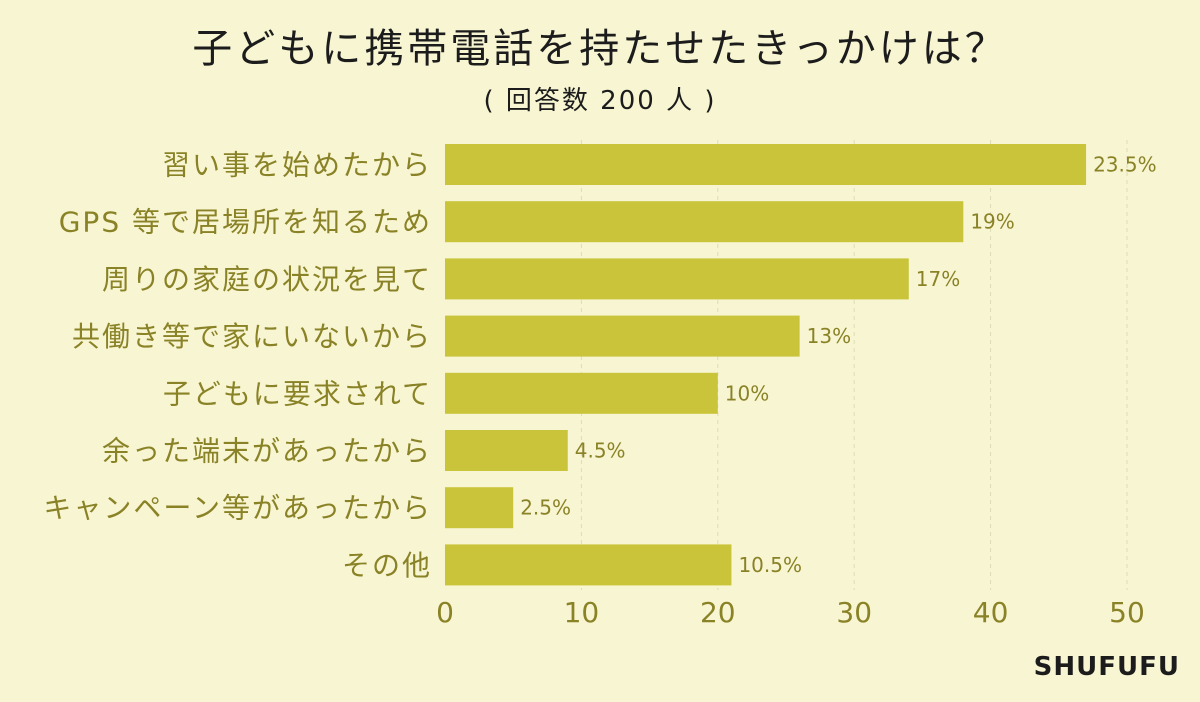  Describe the element at coordinates (790, 612) in the screenshot. I see `x-axis-ticks: 0 10 20 30 40 50` at that location.